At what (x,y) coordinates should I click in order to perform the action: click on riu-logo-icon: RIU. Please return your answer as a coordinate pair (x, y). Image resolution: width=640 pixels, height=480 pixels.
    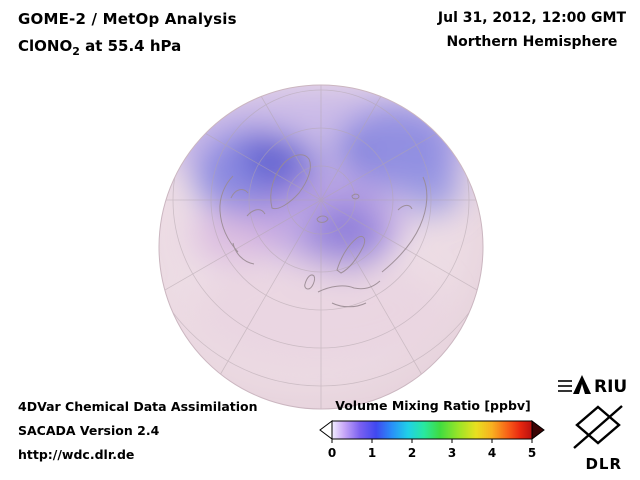
    Looking at the image, I should click on (592, 386).